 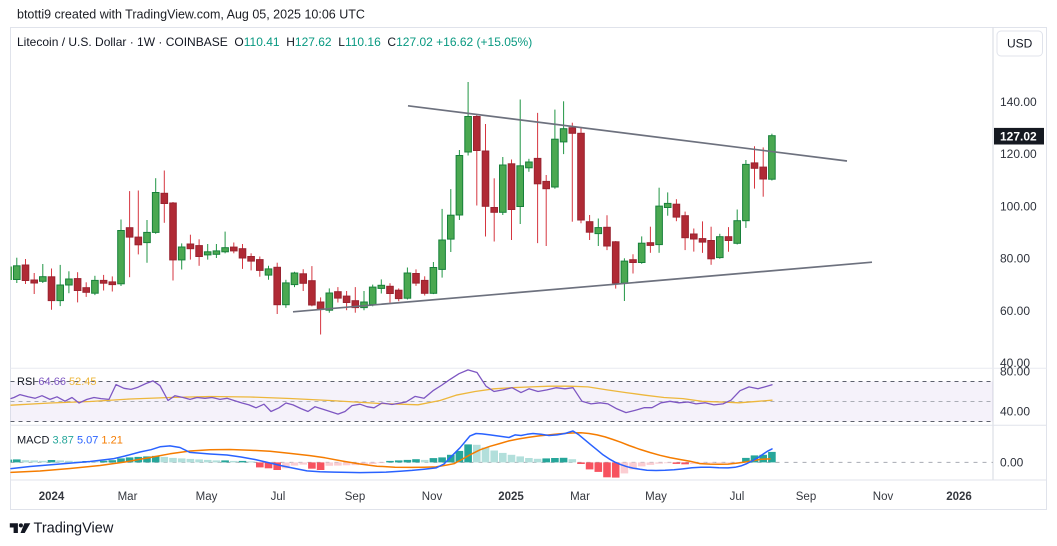 I want to click on svg-text: 60.00, so click(x=1015, y=311).